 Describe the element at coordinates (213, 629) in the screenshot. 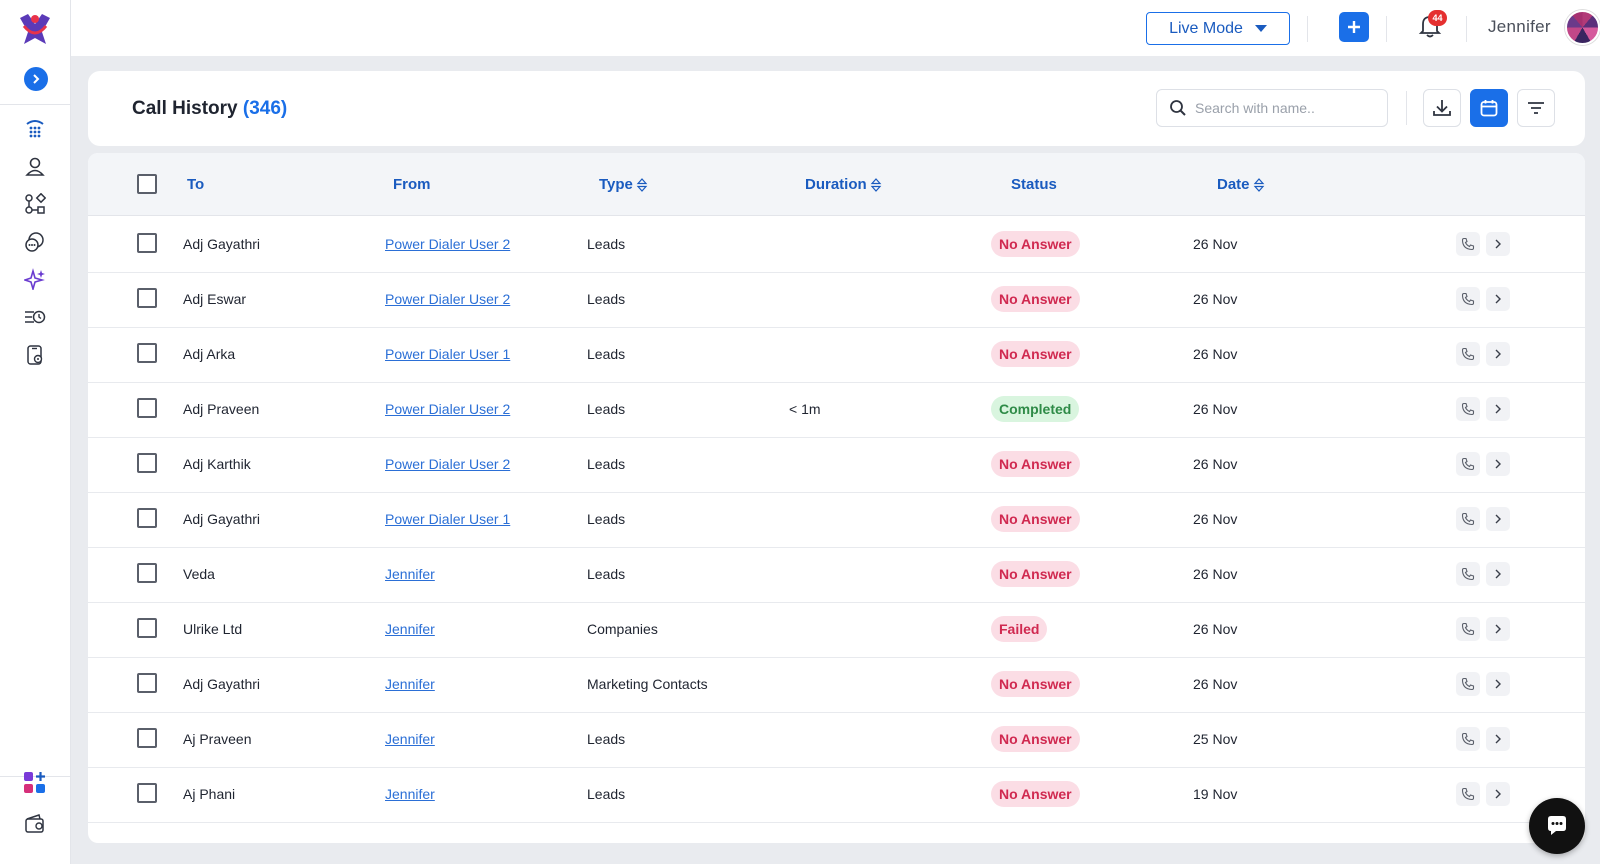

I see `cell-to: Ulrike Ltd` at that location.